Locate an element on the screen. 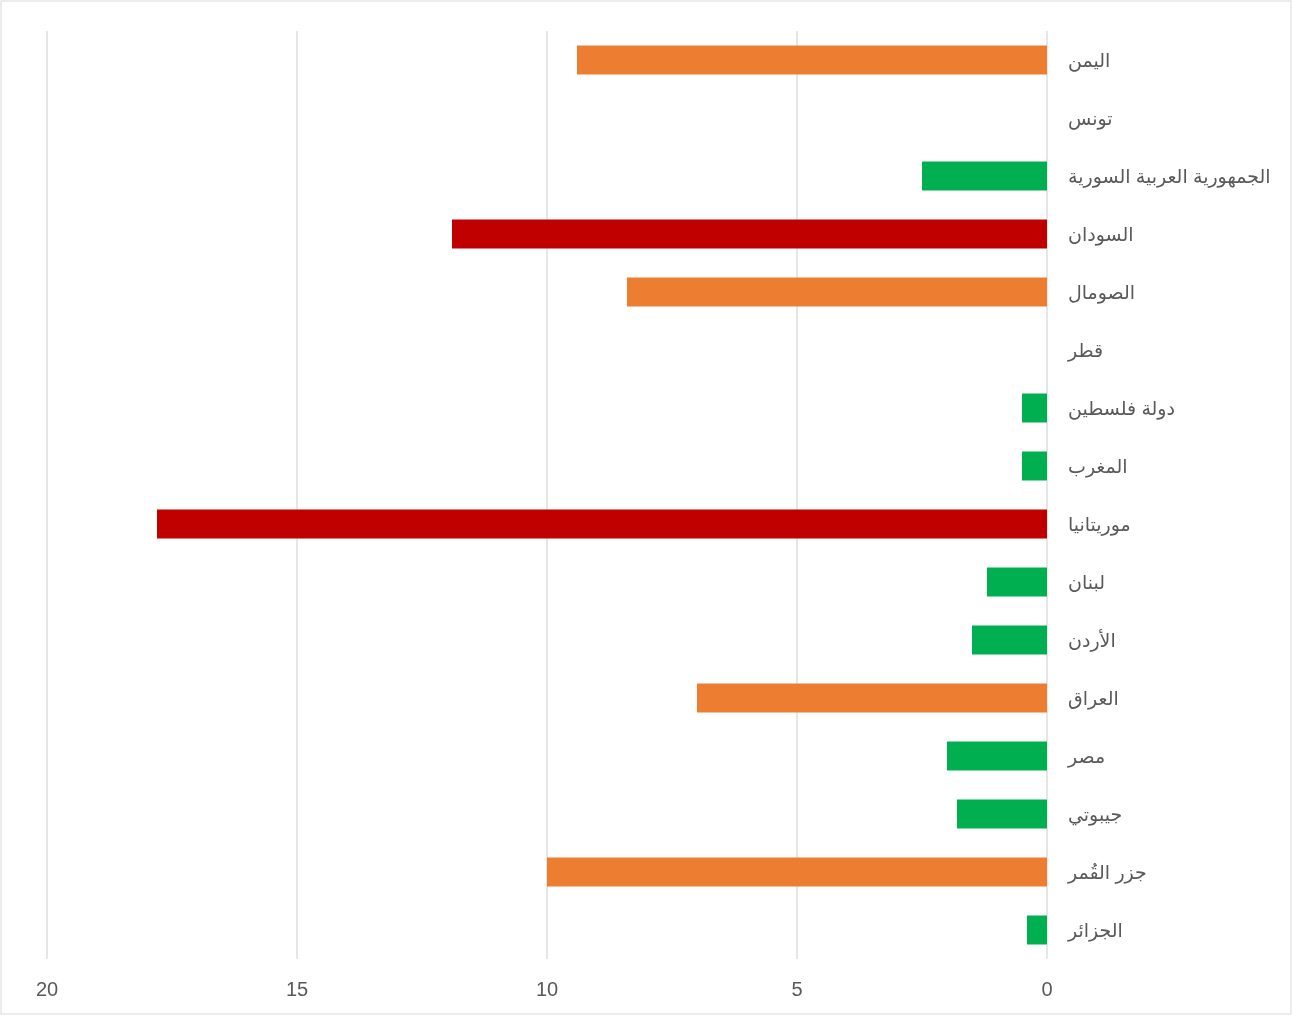  y-tick-label: جيبوتي is located at coordinates (1095, 815).